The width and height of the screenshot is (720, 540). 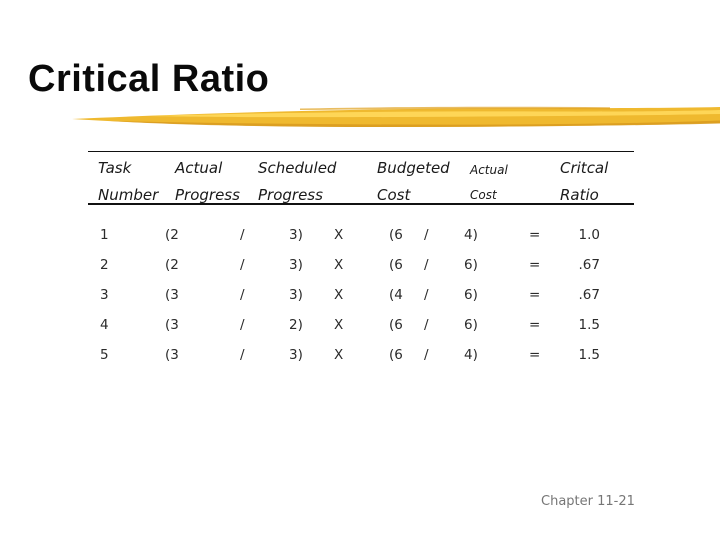 What do you see at coordinates (296, 325) in the screenshot?
I see `table-cell: 2)` at bounding box center [296, 325].